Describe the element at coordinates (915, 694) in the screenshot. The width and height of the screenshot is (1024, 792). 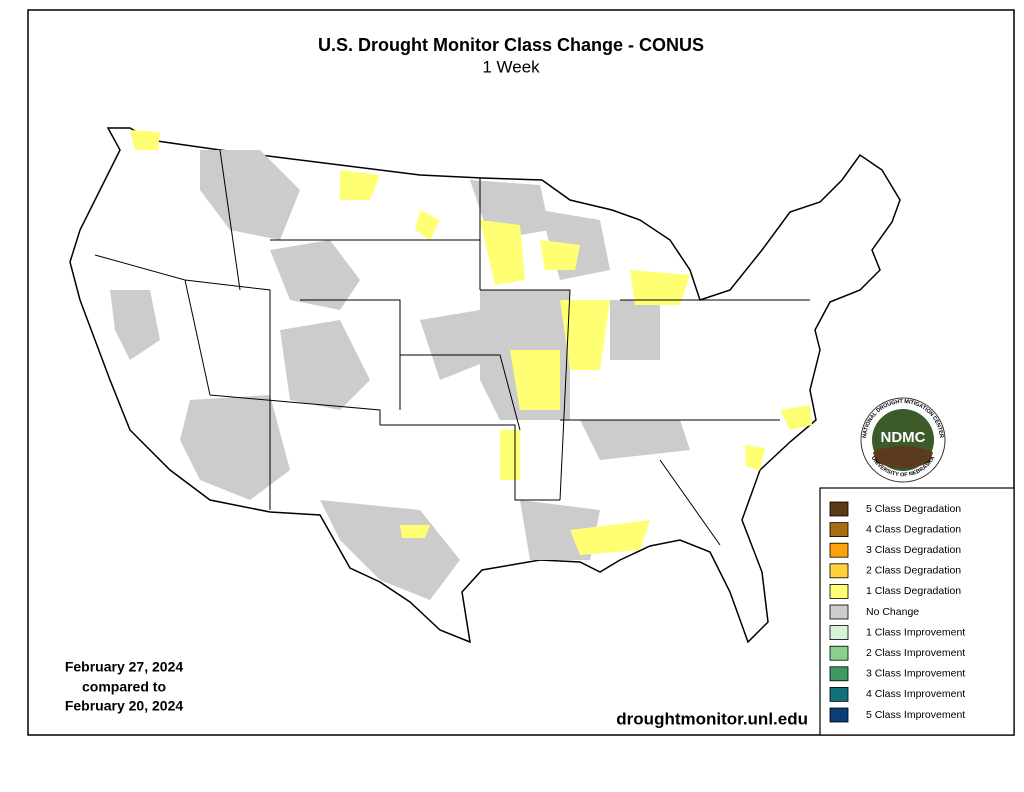
I see `legend-label: 4 Class Improvement` at that location.